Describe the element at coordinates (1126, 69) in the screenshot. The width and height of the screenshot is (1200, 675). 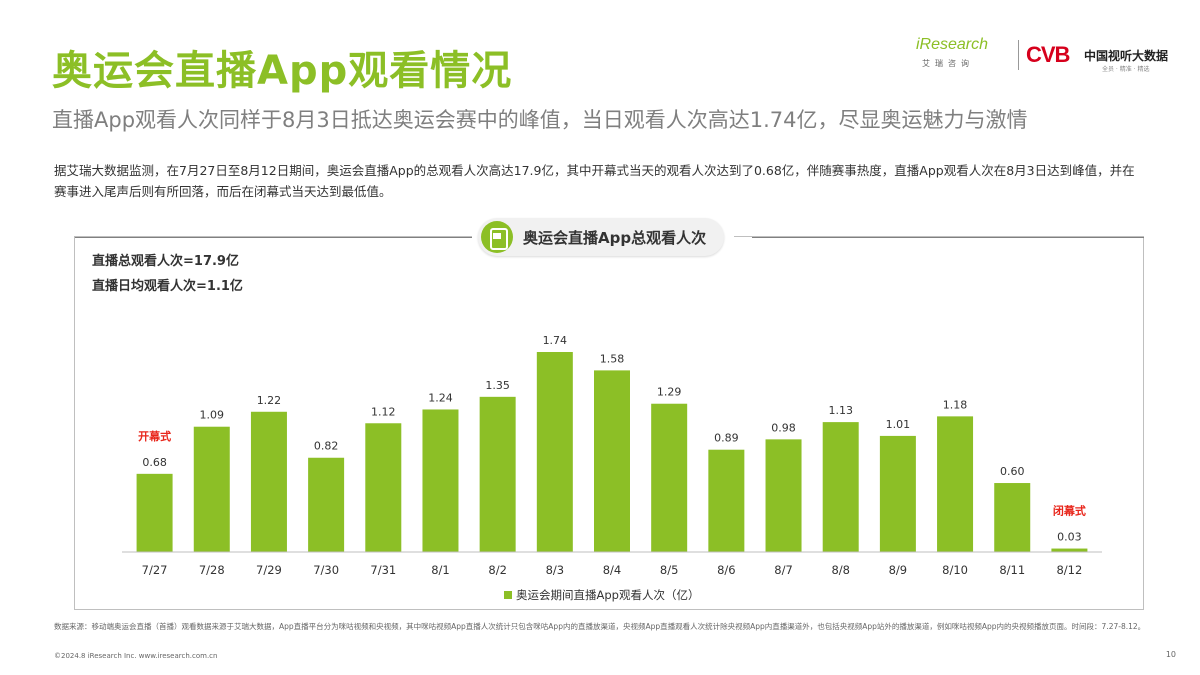
I see `cvb-tagline: 全员 · 精准 · 精选` at that location.